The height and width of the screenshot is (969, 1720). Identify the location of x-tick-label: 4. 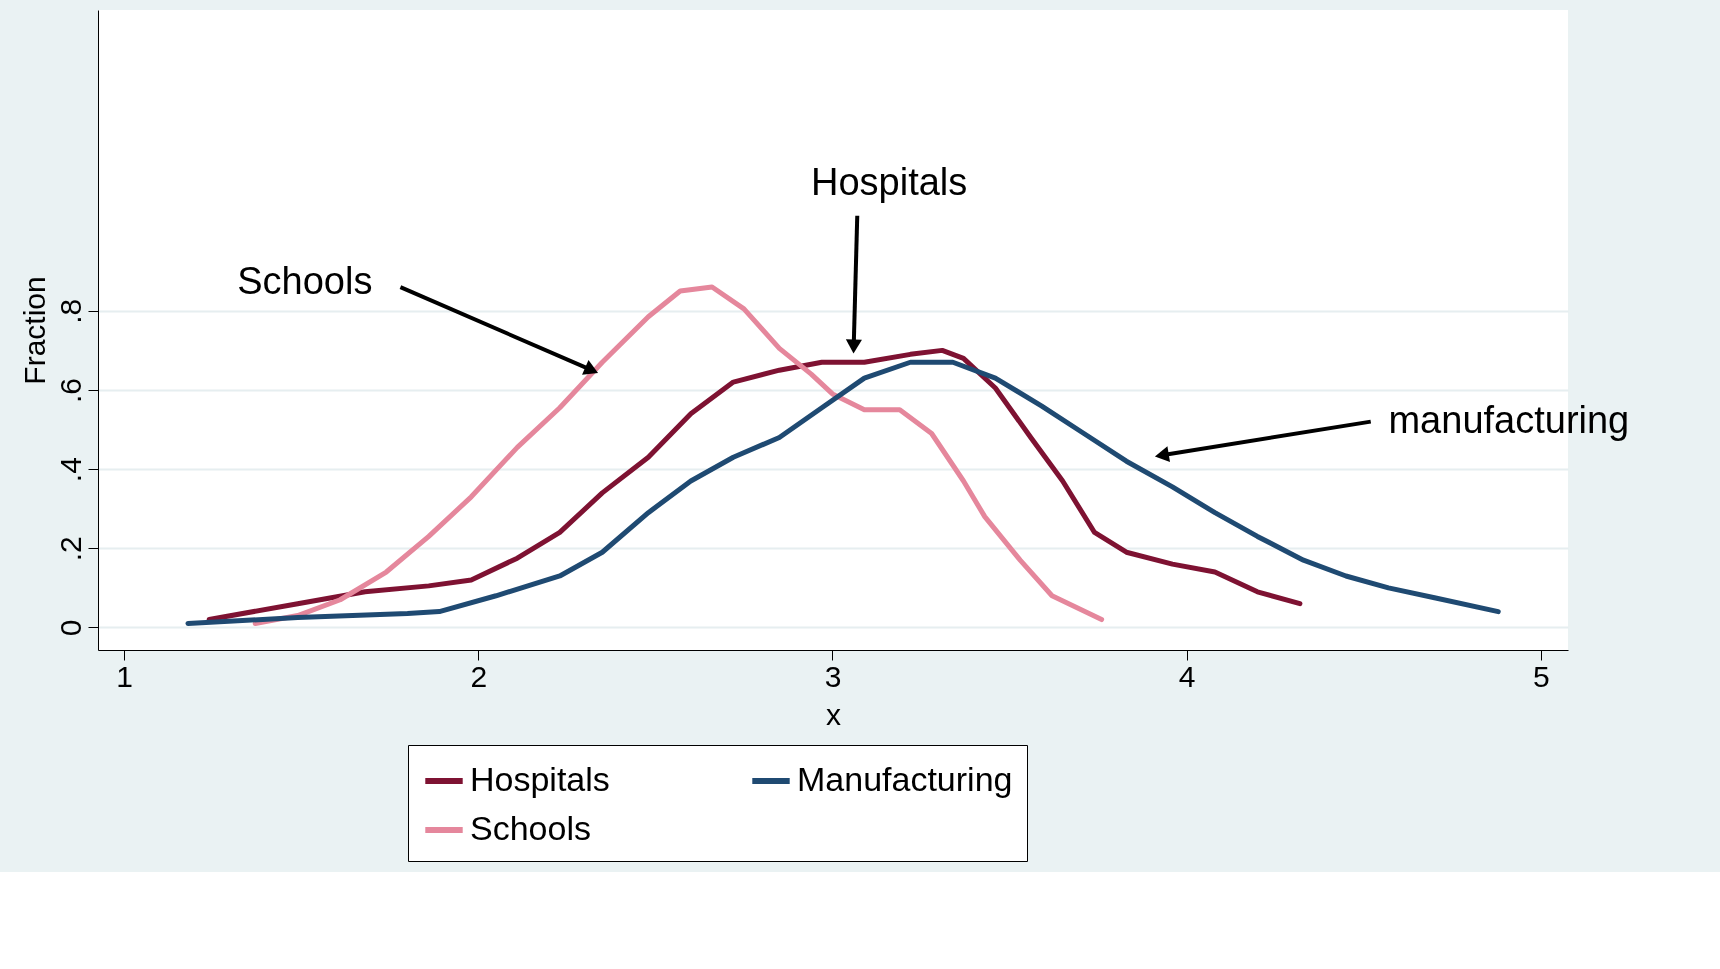
(1187, 676).